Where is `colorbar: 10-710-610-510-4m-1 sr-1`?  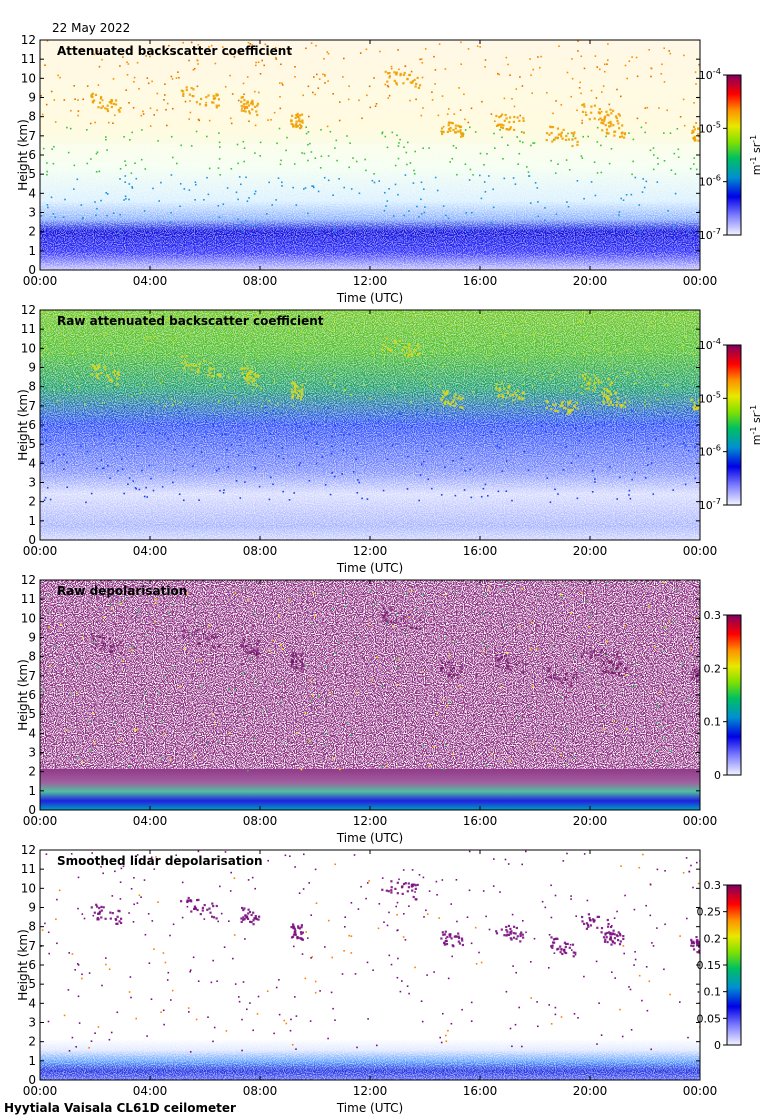
colorbar: 10-710-610-510-4m-1 sr-1 is located at coordinates (731, 154).